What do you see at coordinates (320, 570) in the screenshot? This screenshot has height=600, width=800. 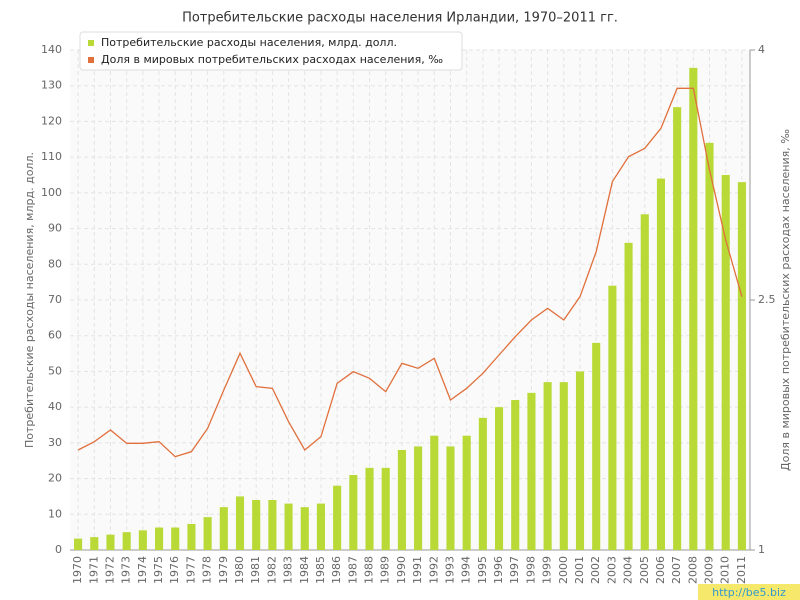 I see `x-tick-label: 1985` at bounding box center [320, 570].